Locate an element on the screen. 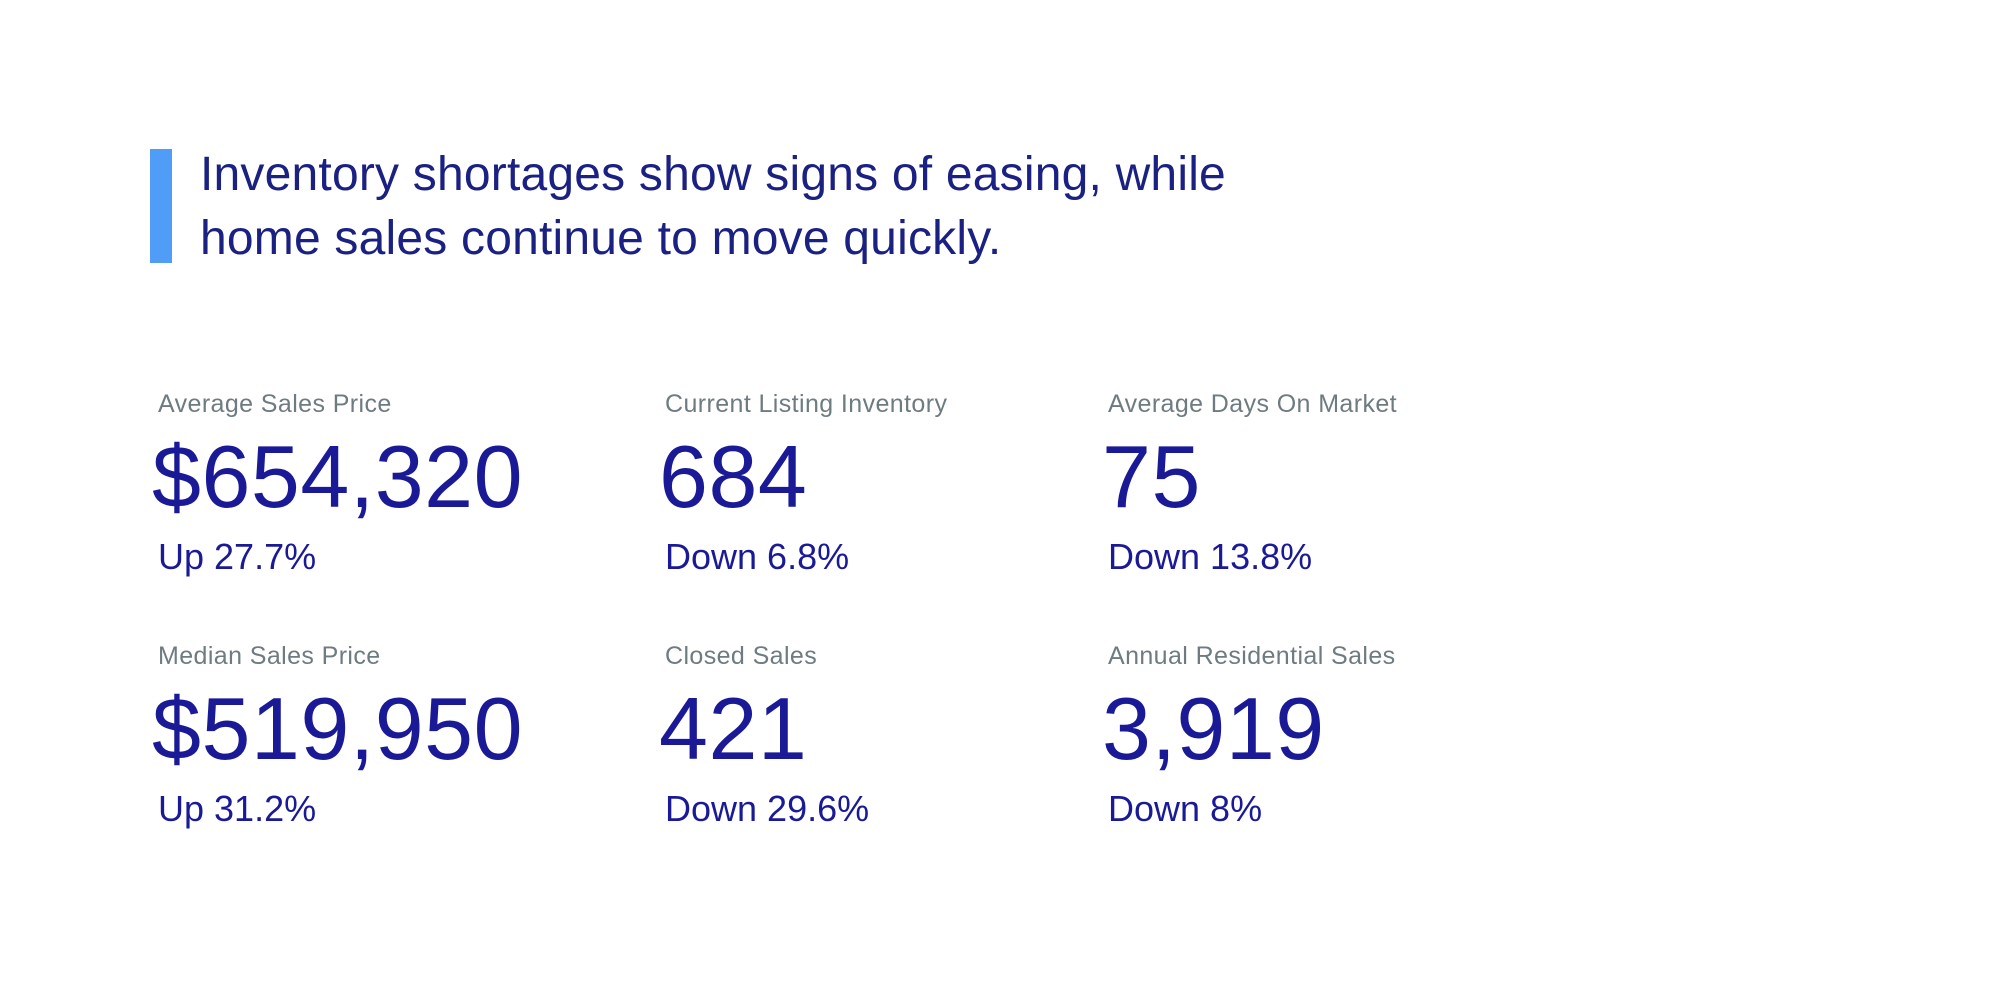  stat-change: Up 31.2% is located at coordinates (237, 808).